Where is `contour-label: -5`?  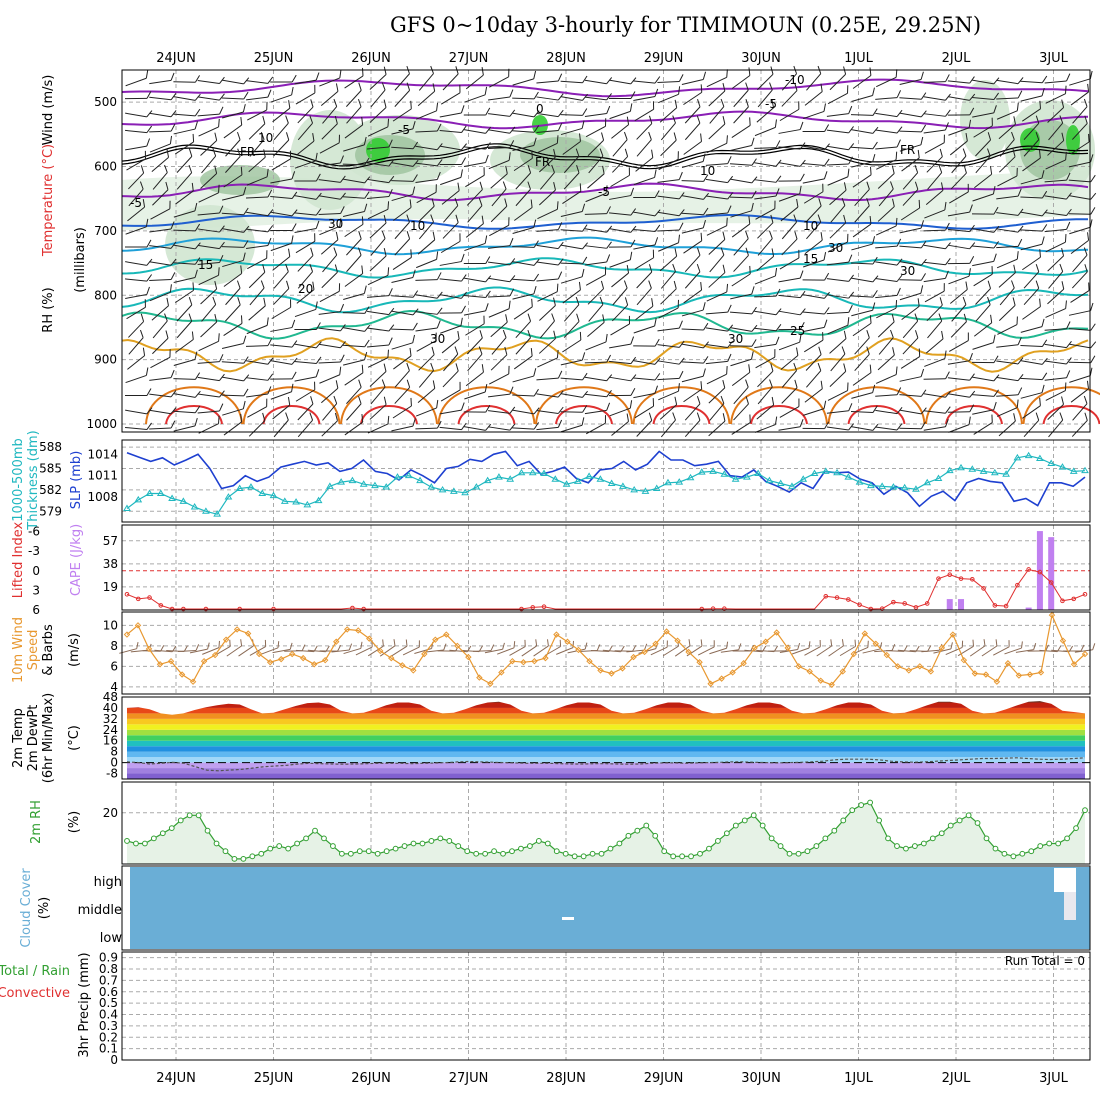
contour-label: -5 is located at coordinates (136, 203).